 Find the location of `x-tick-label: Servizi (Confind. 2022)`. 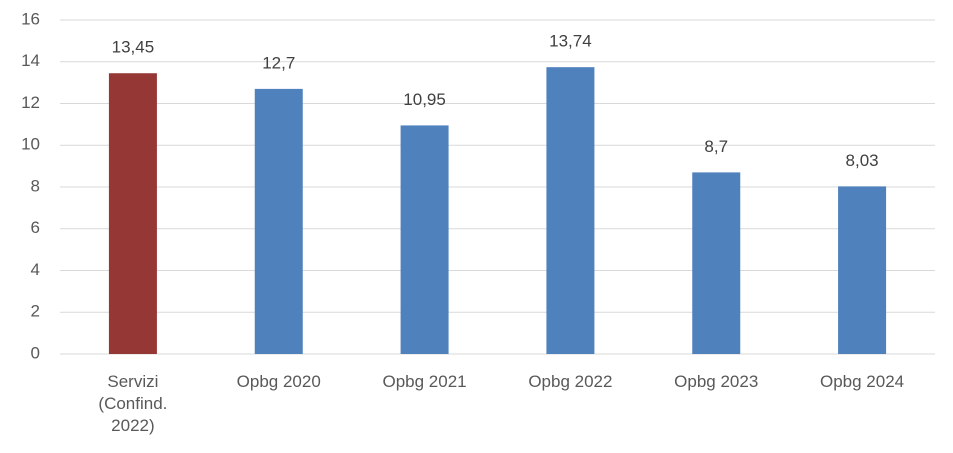

x-tick-label: Servizi (Confind. 2022) is located at coordinates (133, 403).